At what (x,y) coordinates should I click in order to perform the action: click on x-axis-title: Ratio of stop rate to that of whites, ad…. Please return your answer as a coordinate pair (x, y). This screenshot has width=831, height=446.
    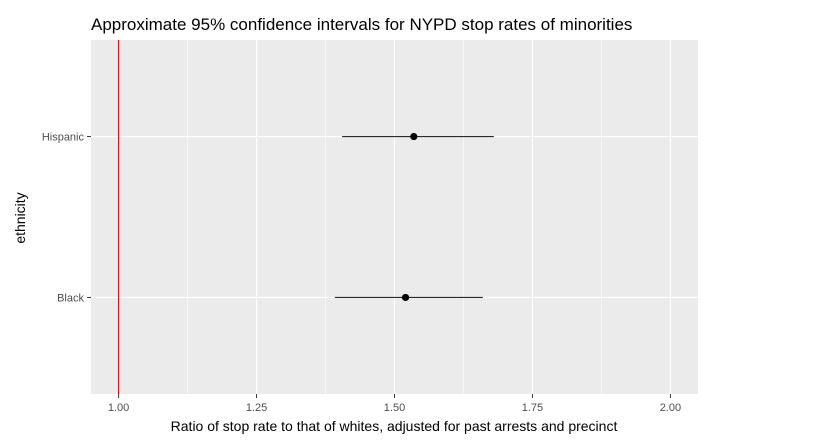
    Looking at the image, I should click on (394, 426).